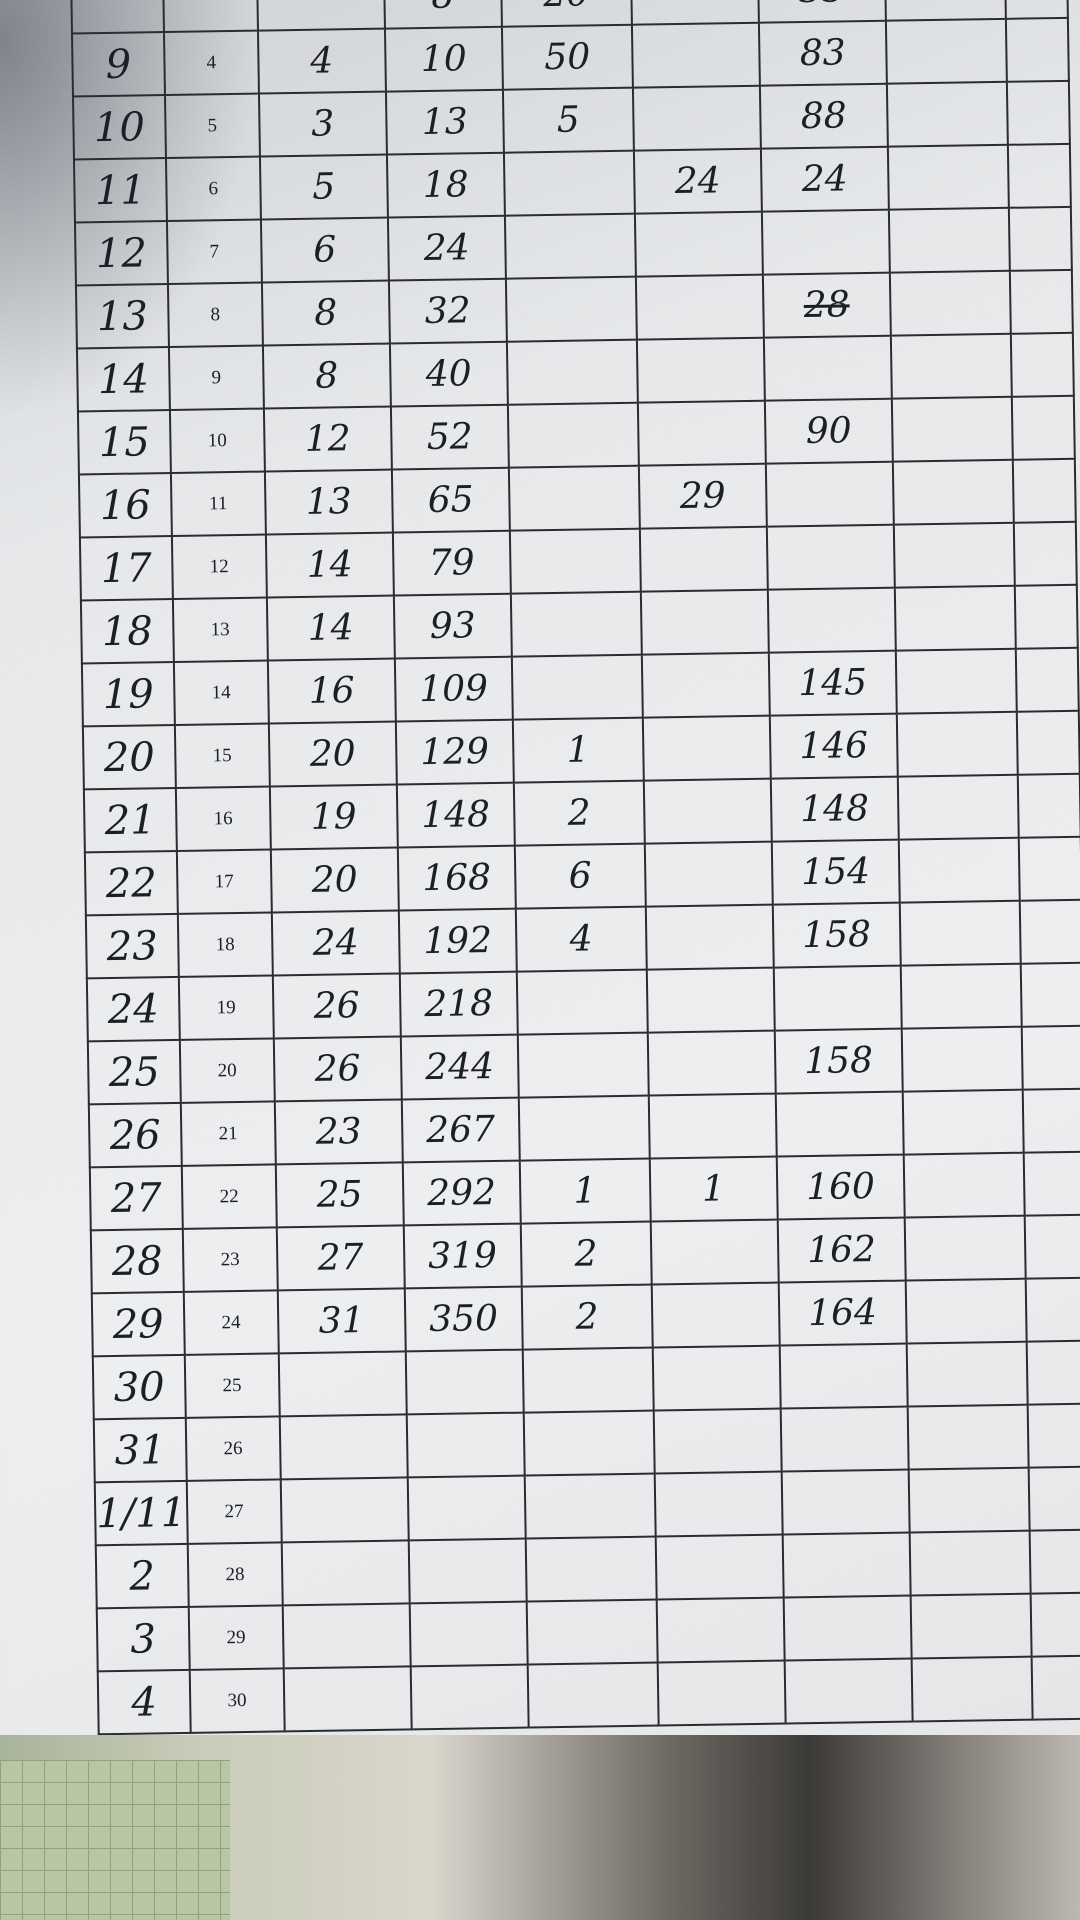  Describe the element at coordinates (222, 755) in the screenshot. I see `day-number-cell: 15` at that location.